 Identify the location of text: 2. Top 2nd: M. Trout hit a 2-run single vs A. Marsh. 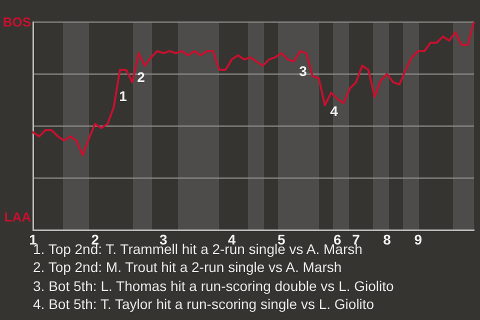
(188, 267).